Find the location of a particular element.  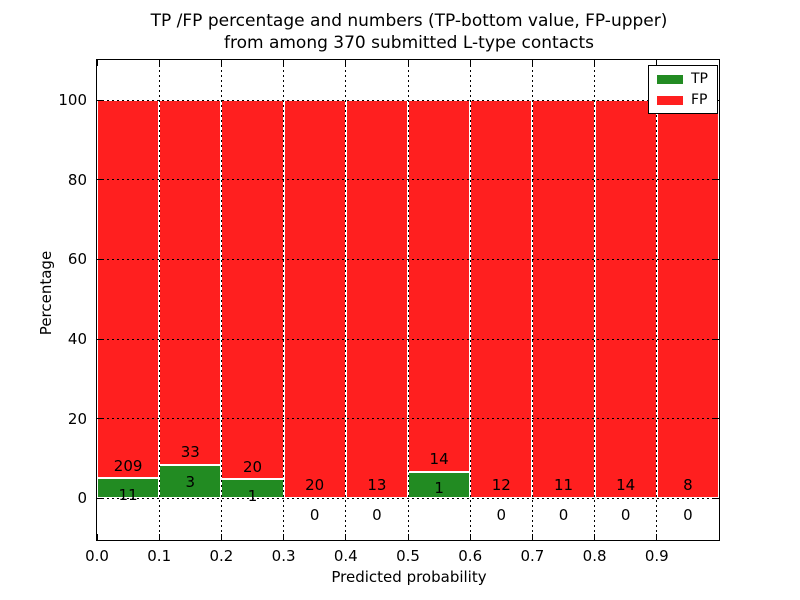

y-tick-label: 80 is located at coordinates (77, 179).